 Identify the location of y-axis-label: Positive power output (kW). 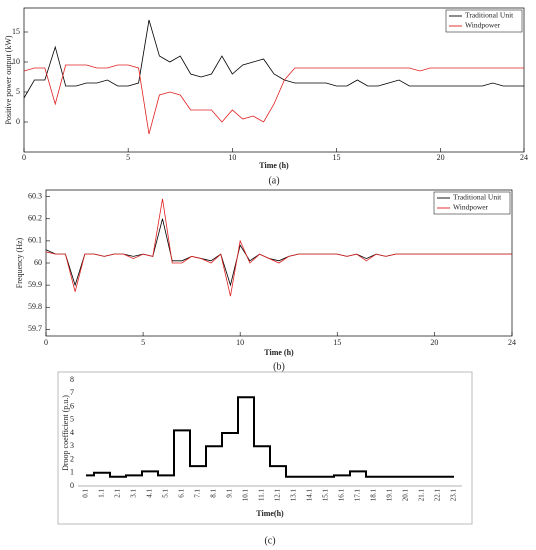
(8, 79).